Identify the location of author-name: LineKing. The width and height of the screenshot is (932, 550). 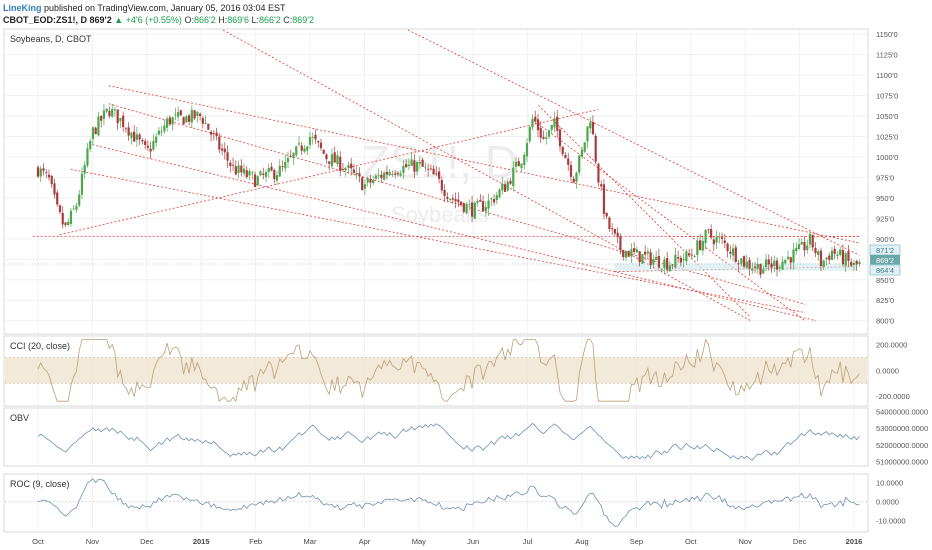
(22, 8).